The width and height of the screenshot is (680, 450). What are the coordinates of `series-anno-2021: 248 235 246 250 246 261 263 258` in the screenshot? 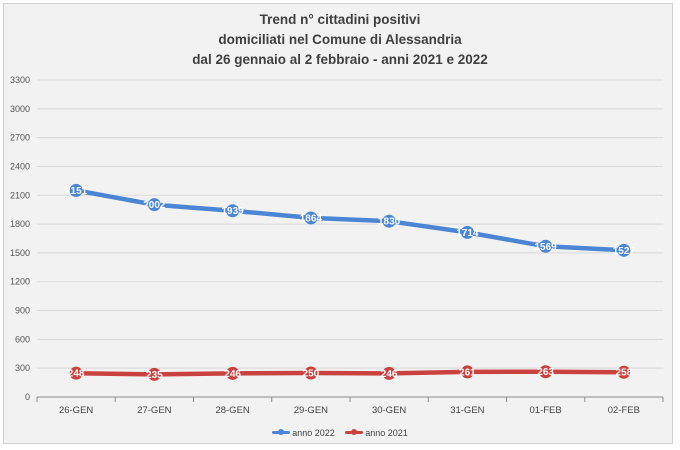 It's located at (350, 373).